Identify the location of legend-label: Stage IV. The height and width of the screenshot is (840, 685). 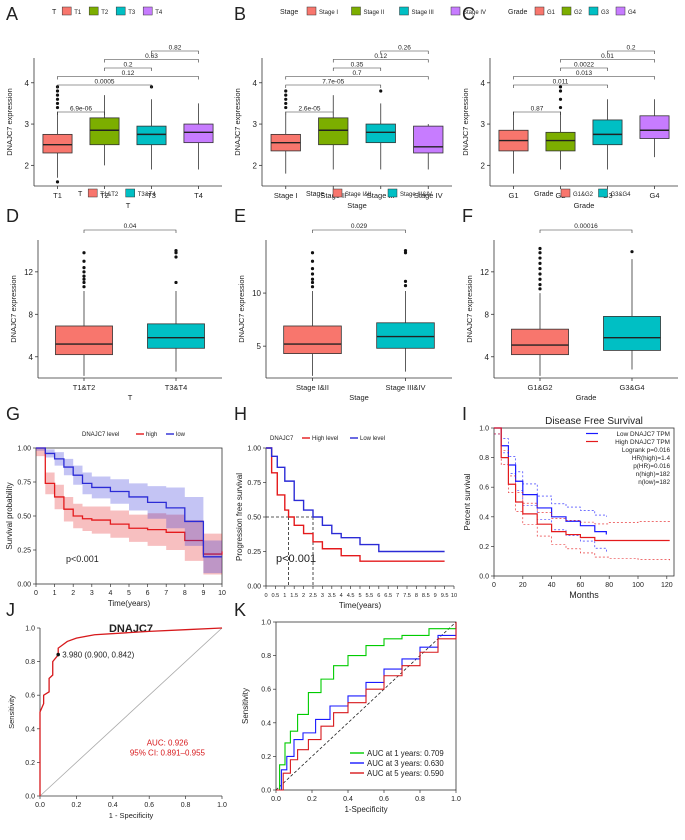
(474, 13).